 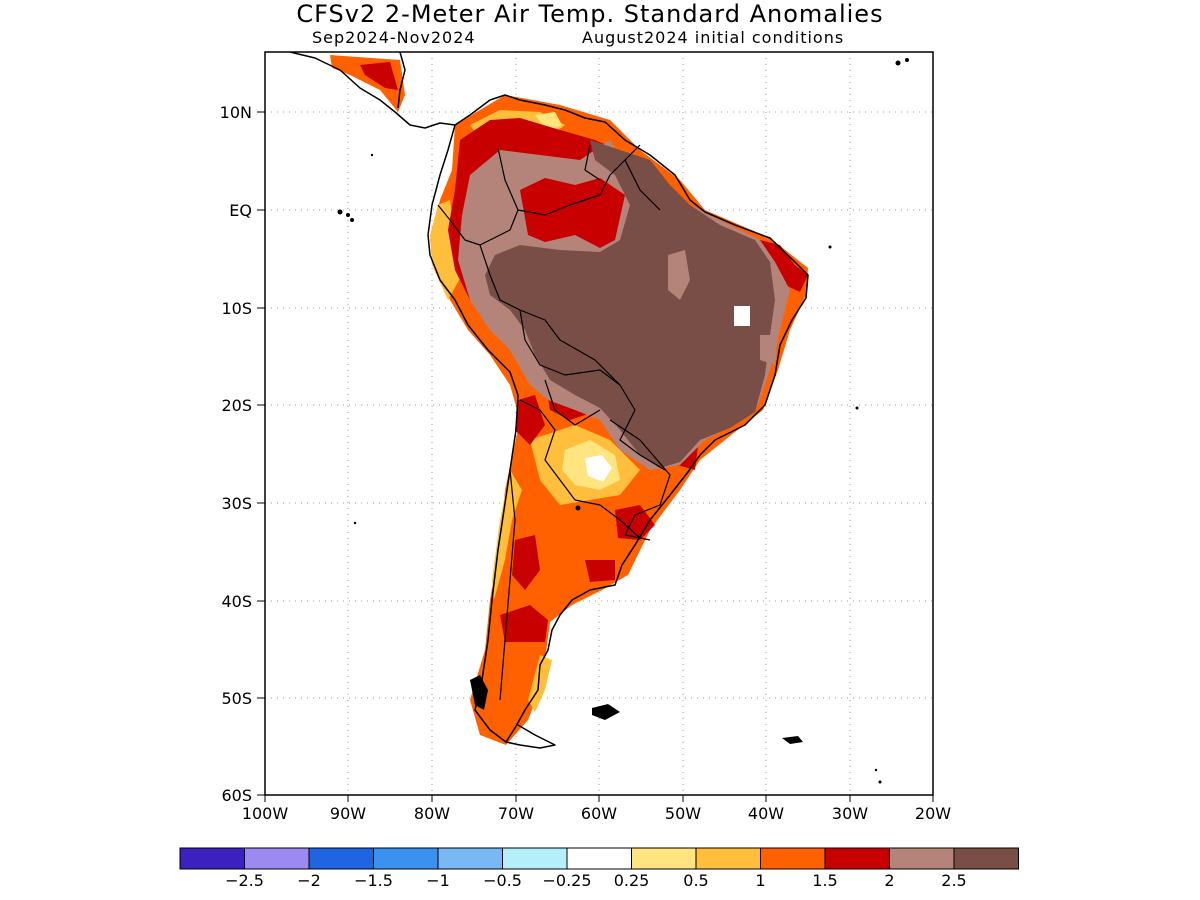 I want to click on anomaly-0.25-to-0.5-coast, so click(x=548, y=122).